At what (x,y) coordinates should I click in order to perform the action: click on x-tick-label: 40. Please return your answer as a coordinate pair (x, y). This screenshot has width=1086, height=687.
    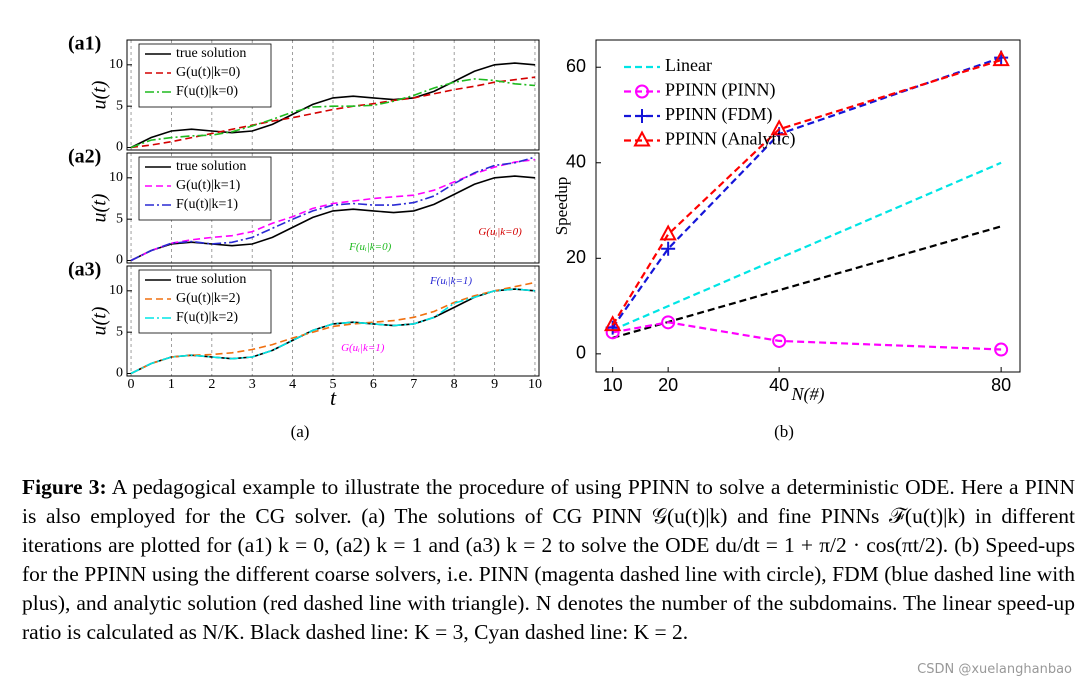
    Looking at the image, I should click on (779, 385).